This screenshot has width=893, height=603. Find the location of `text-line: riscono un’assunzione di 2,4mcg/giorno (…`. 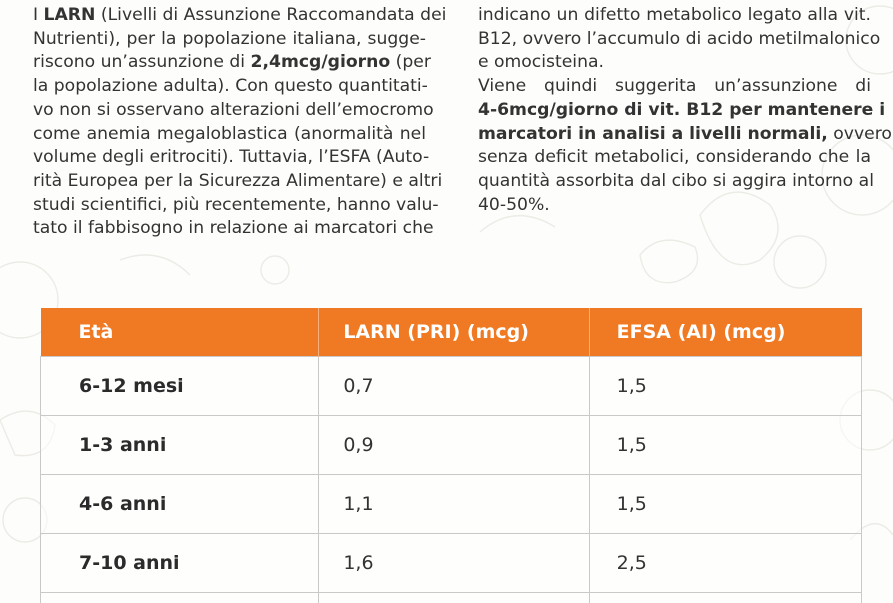

text-line: riscono un’assunzione di 2,4mcg/giorno (… is located at coordinates (229, 63).